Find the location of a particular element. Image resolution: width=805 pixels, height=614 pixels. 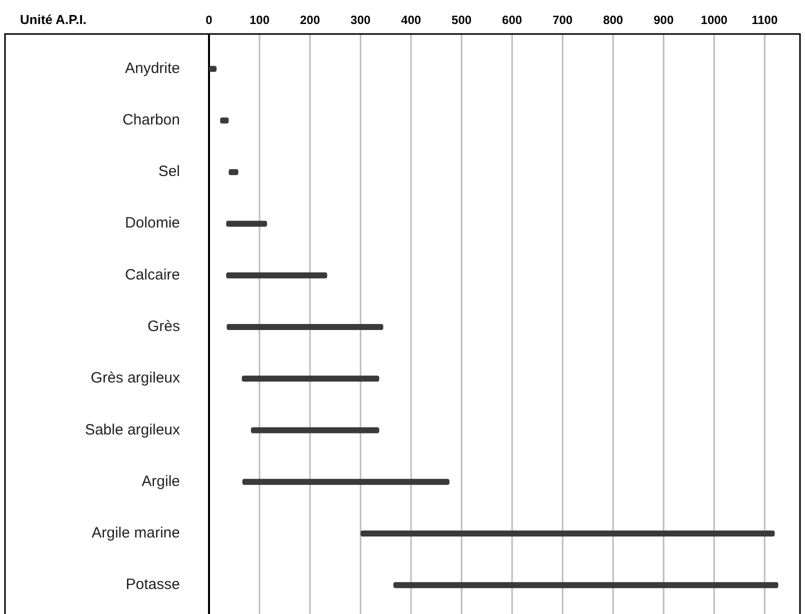

y-tick-label: Sable argileux is located at coordinates (132, 429).